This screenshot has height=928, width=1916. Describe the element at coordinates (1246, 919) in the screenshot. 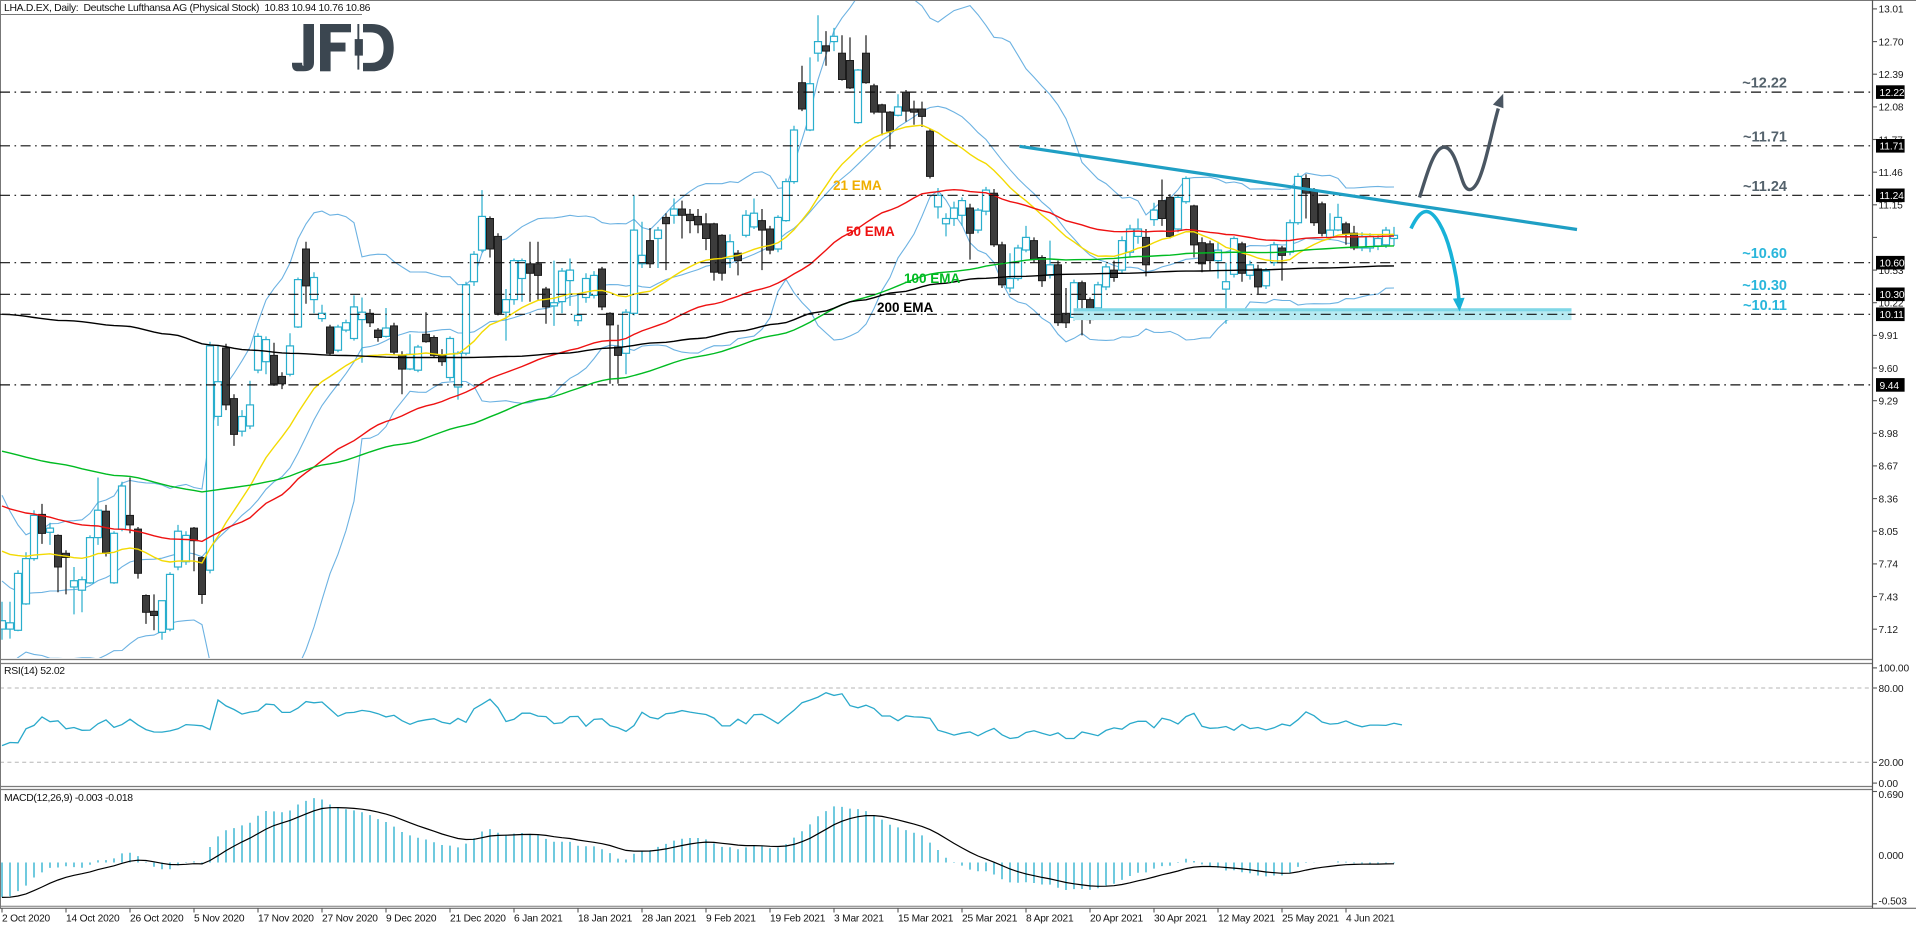

I see `svg-text: 12 May 2021` at that location.